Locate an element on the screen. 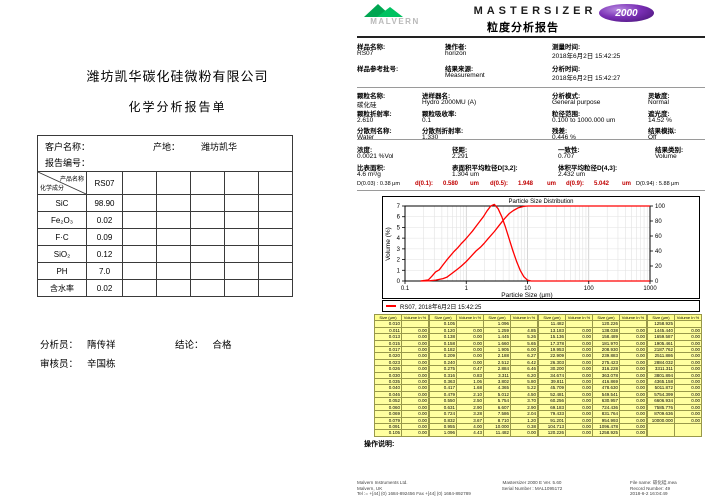 This screenshot has width=707, height=500. analyst-label: 分析员： is located at coordinates (59, 346).